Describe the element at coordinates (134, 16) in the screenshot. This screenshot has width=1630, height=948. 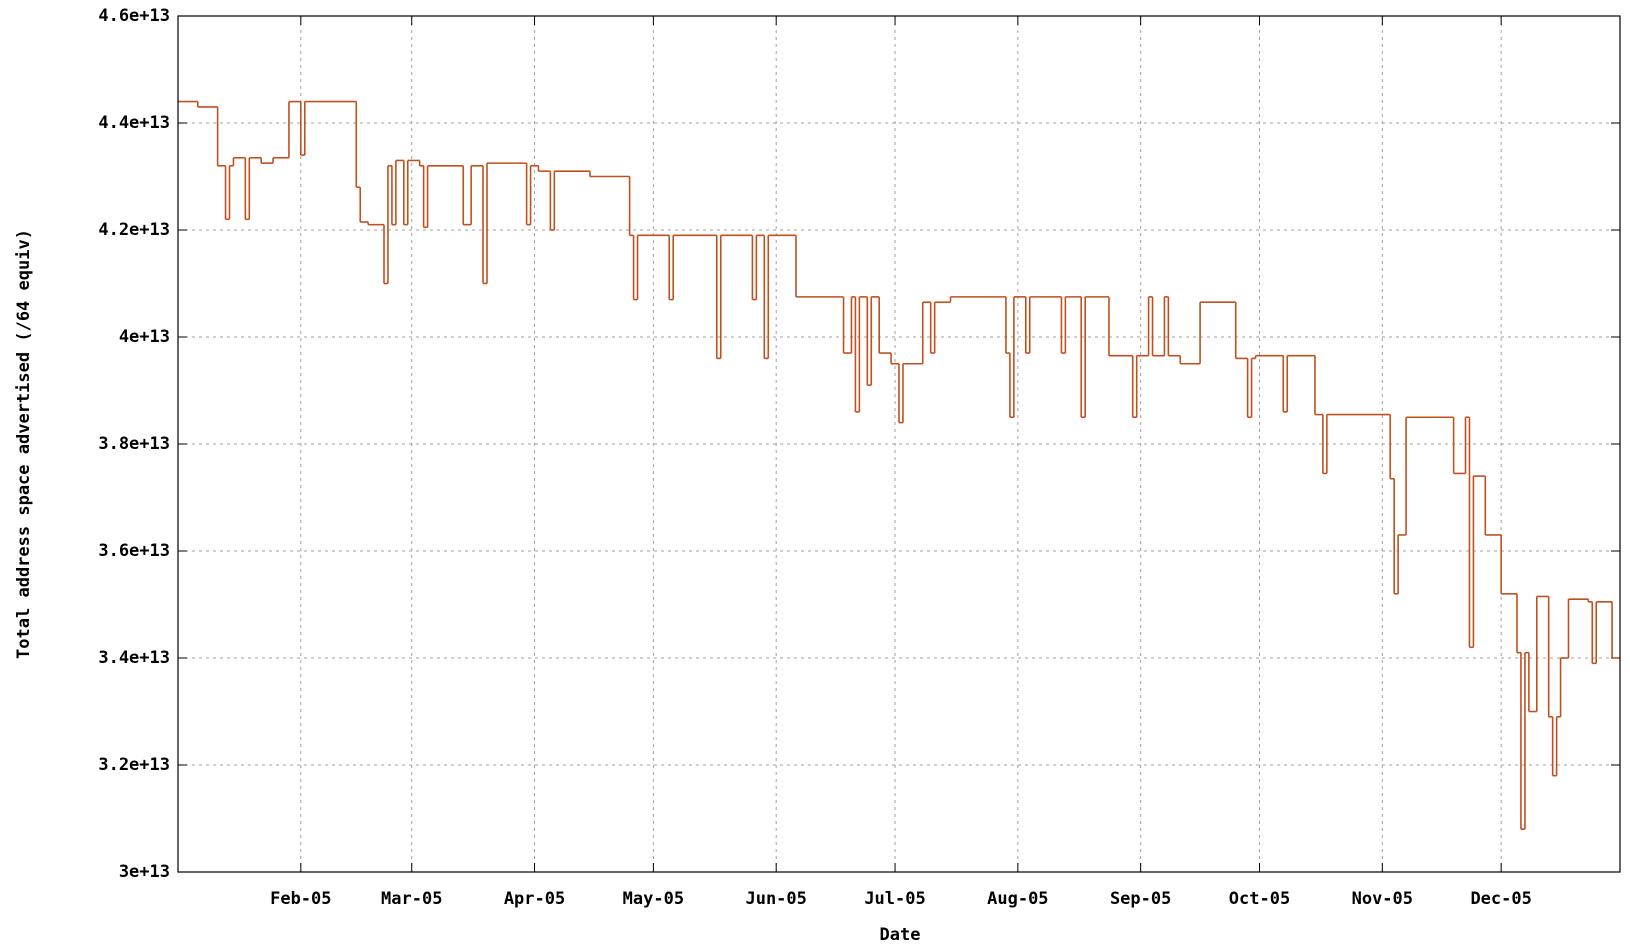
I see `y-tick-label: 4.6e+13` at that location.